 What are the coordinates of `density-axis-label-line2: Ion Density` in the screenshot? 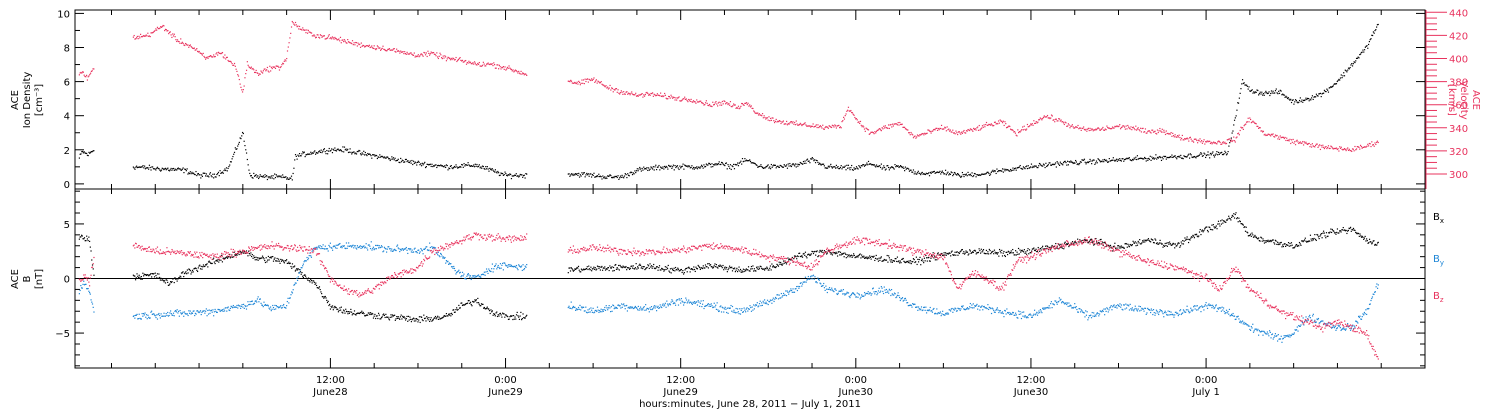 It's located at (27, 100).